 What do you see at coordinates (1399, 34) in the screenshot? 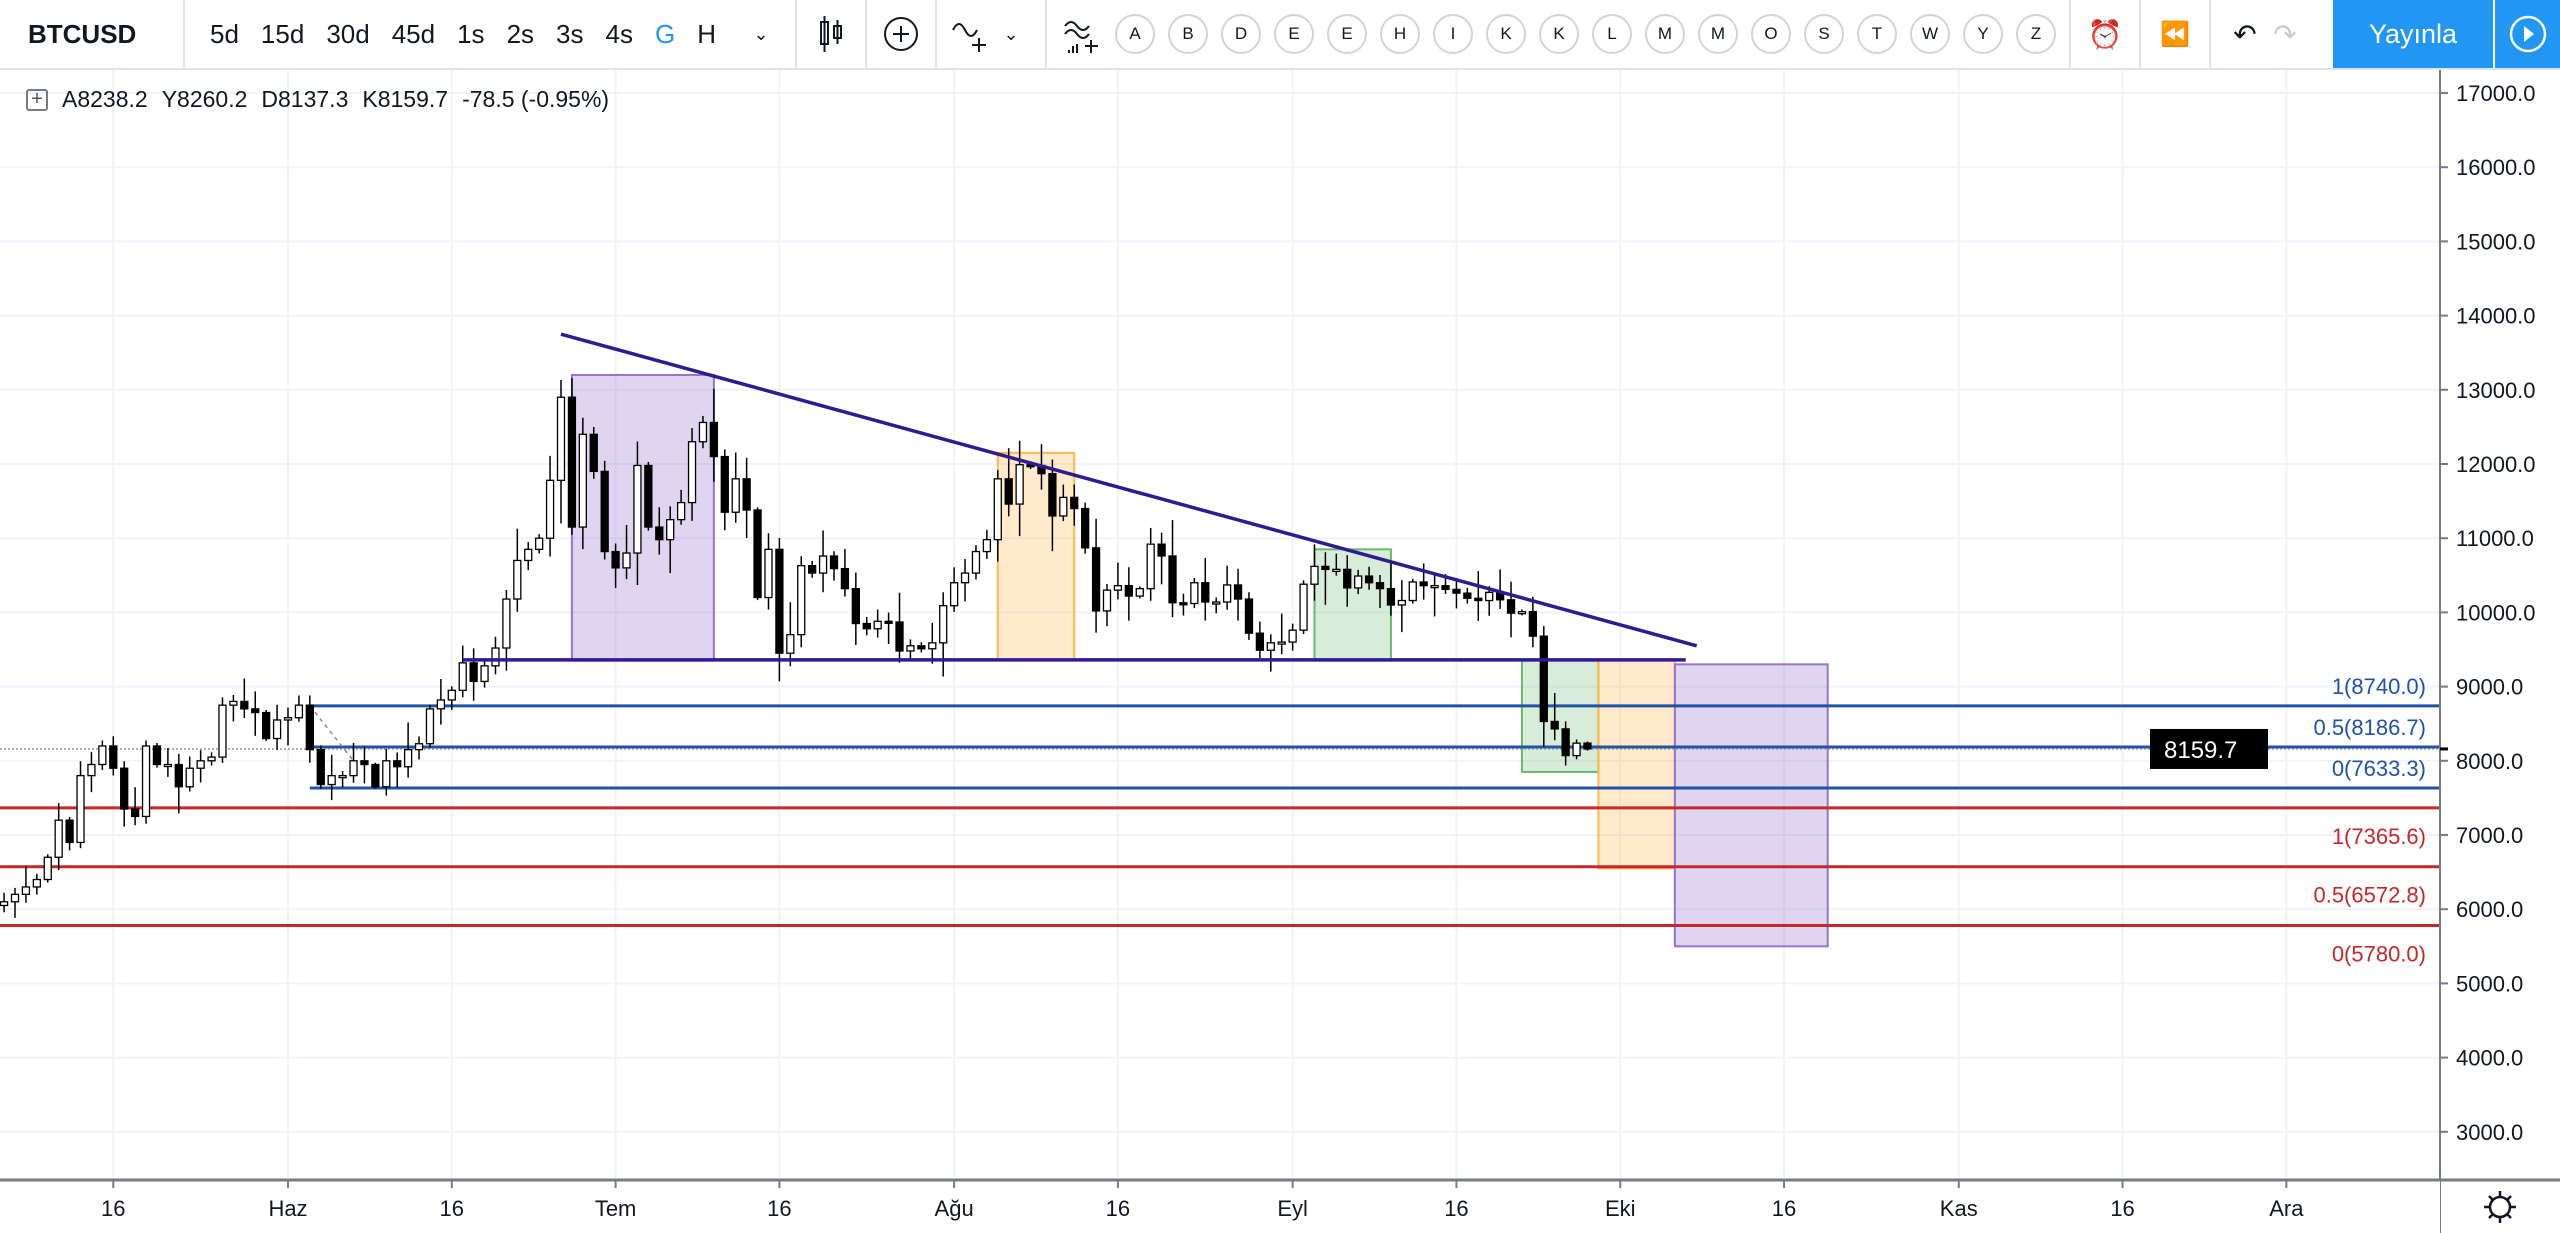
I see `letter-button-h: H` at bounding box center [1399, 34].